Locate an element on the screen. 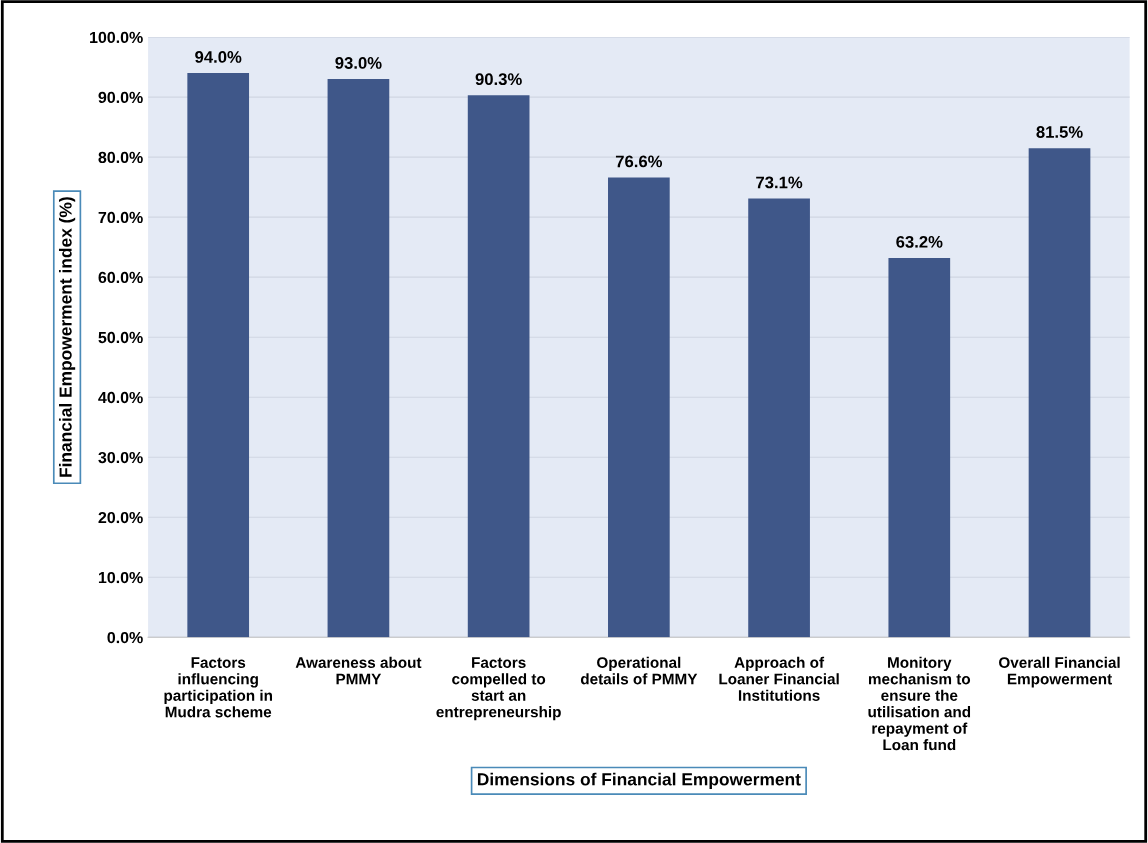  data-label: 81.5% is located at coordinates (1059, 132).